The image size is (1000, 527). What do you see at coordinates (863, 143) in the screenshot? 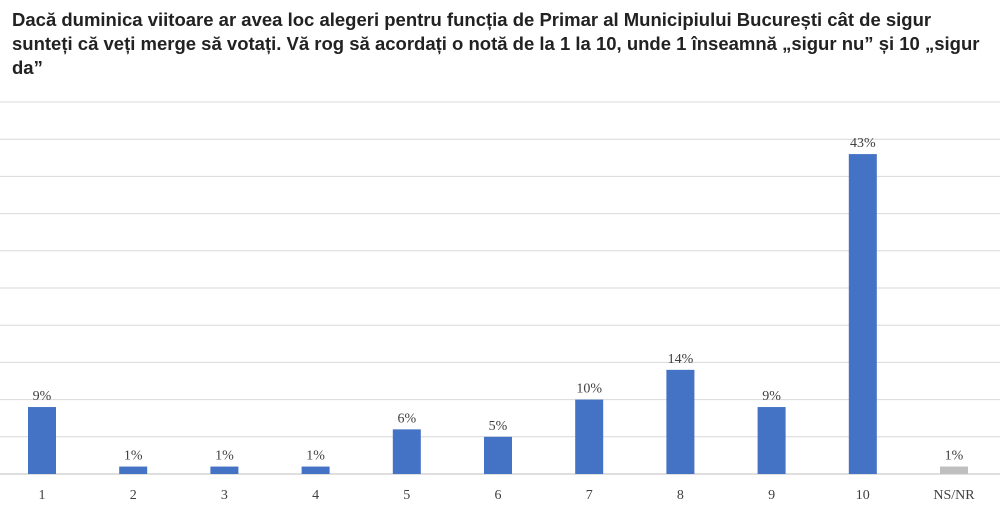
I see `data-label: 43%` at bounding box center [863, 143].